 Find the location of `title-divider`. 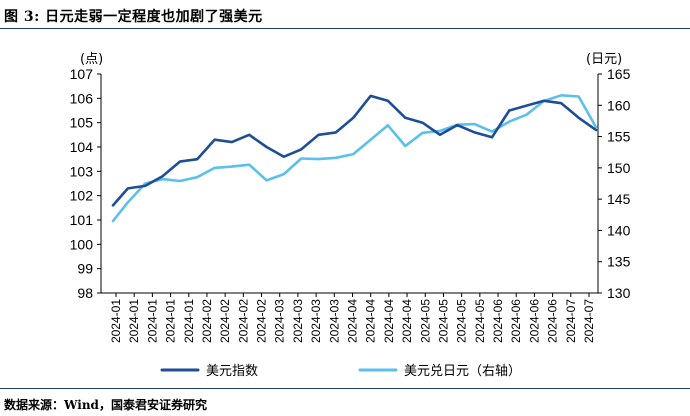

title-divider is located at coordinates (345, 28).